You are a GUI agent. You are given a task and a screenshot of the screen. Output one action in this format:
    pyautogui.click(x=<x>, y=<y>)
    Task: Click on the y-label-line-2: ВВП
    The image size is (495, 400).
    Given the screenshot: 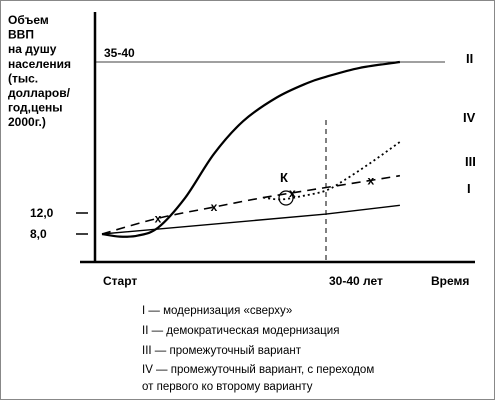 What is the action you would take?
    pyautogui.click(x=21, y=35)
    